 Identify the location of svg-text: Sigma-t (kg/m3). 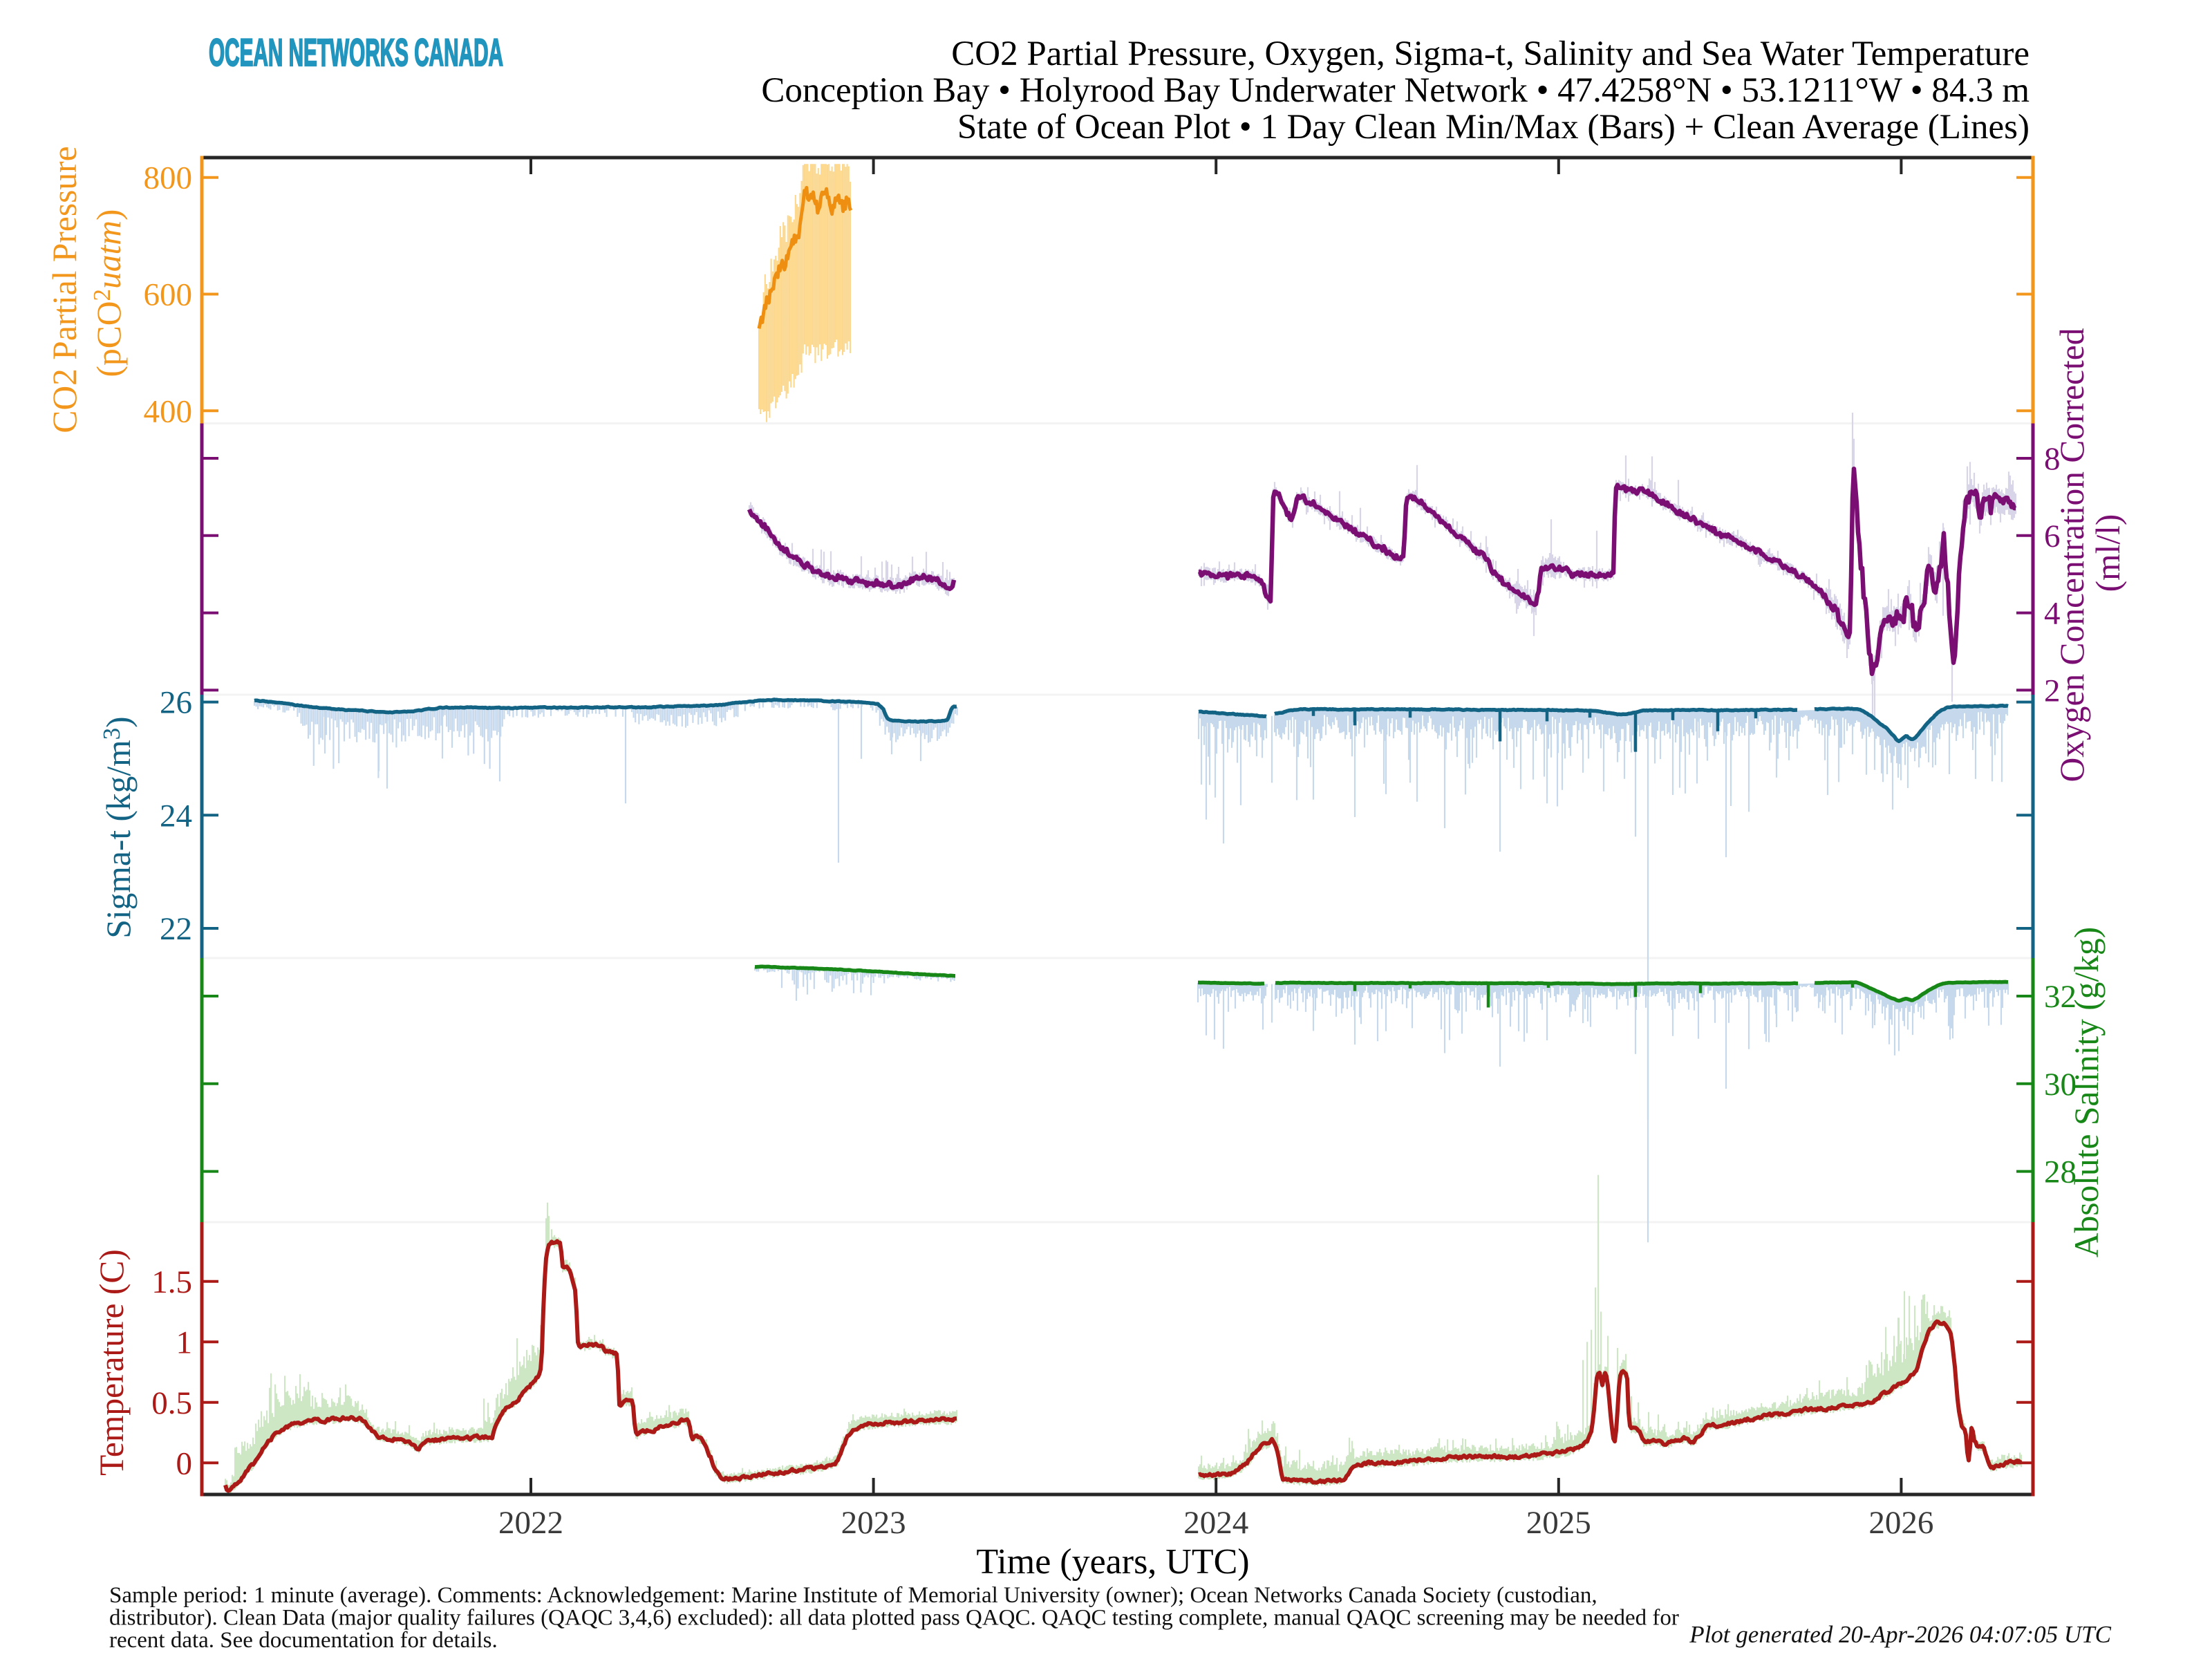
(118, 827).